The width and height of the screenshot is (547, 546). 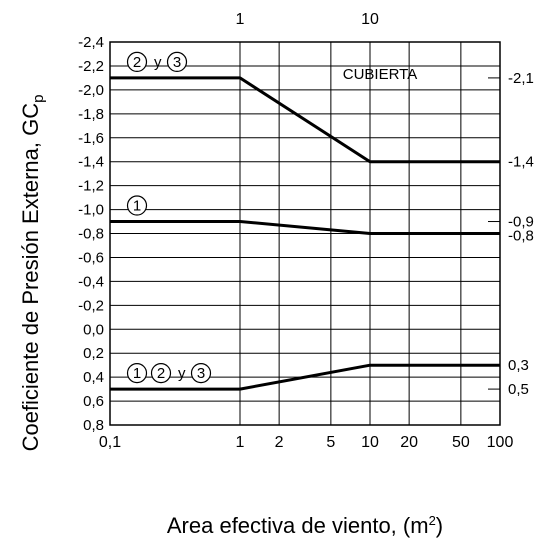 What do you see at coordinates (91, 257) in the screenshot?
I see `y-tick-label: -0,6` at bounding box center [91, 257].